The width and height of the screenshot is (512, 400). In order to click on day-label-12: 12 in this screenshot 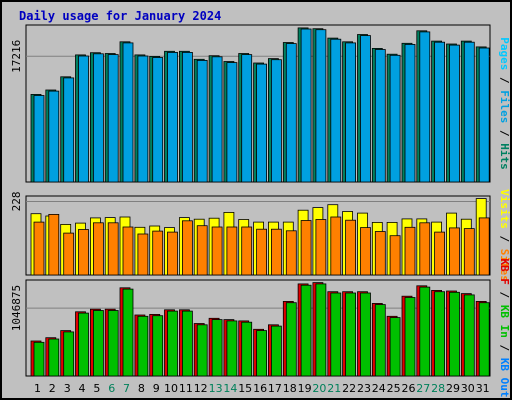, I will do `click(201, 388)`.